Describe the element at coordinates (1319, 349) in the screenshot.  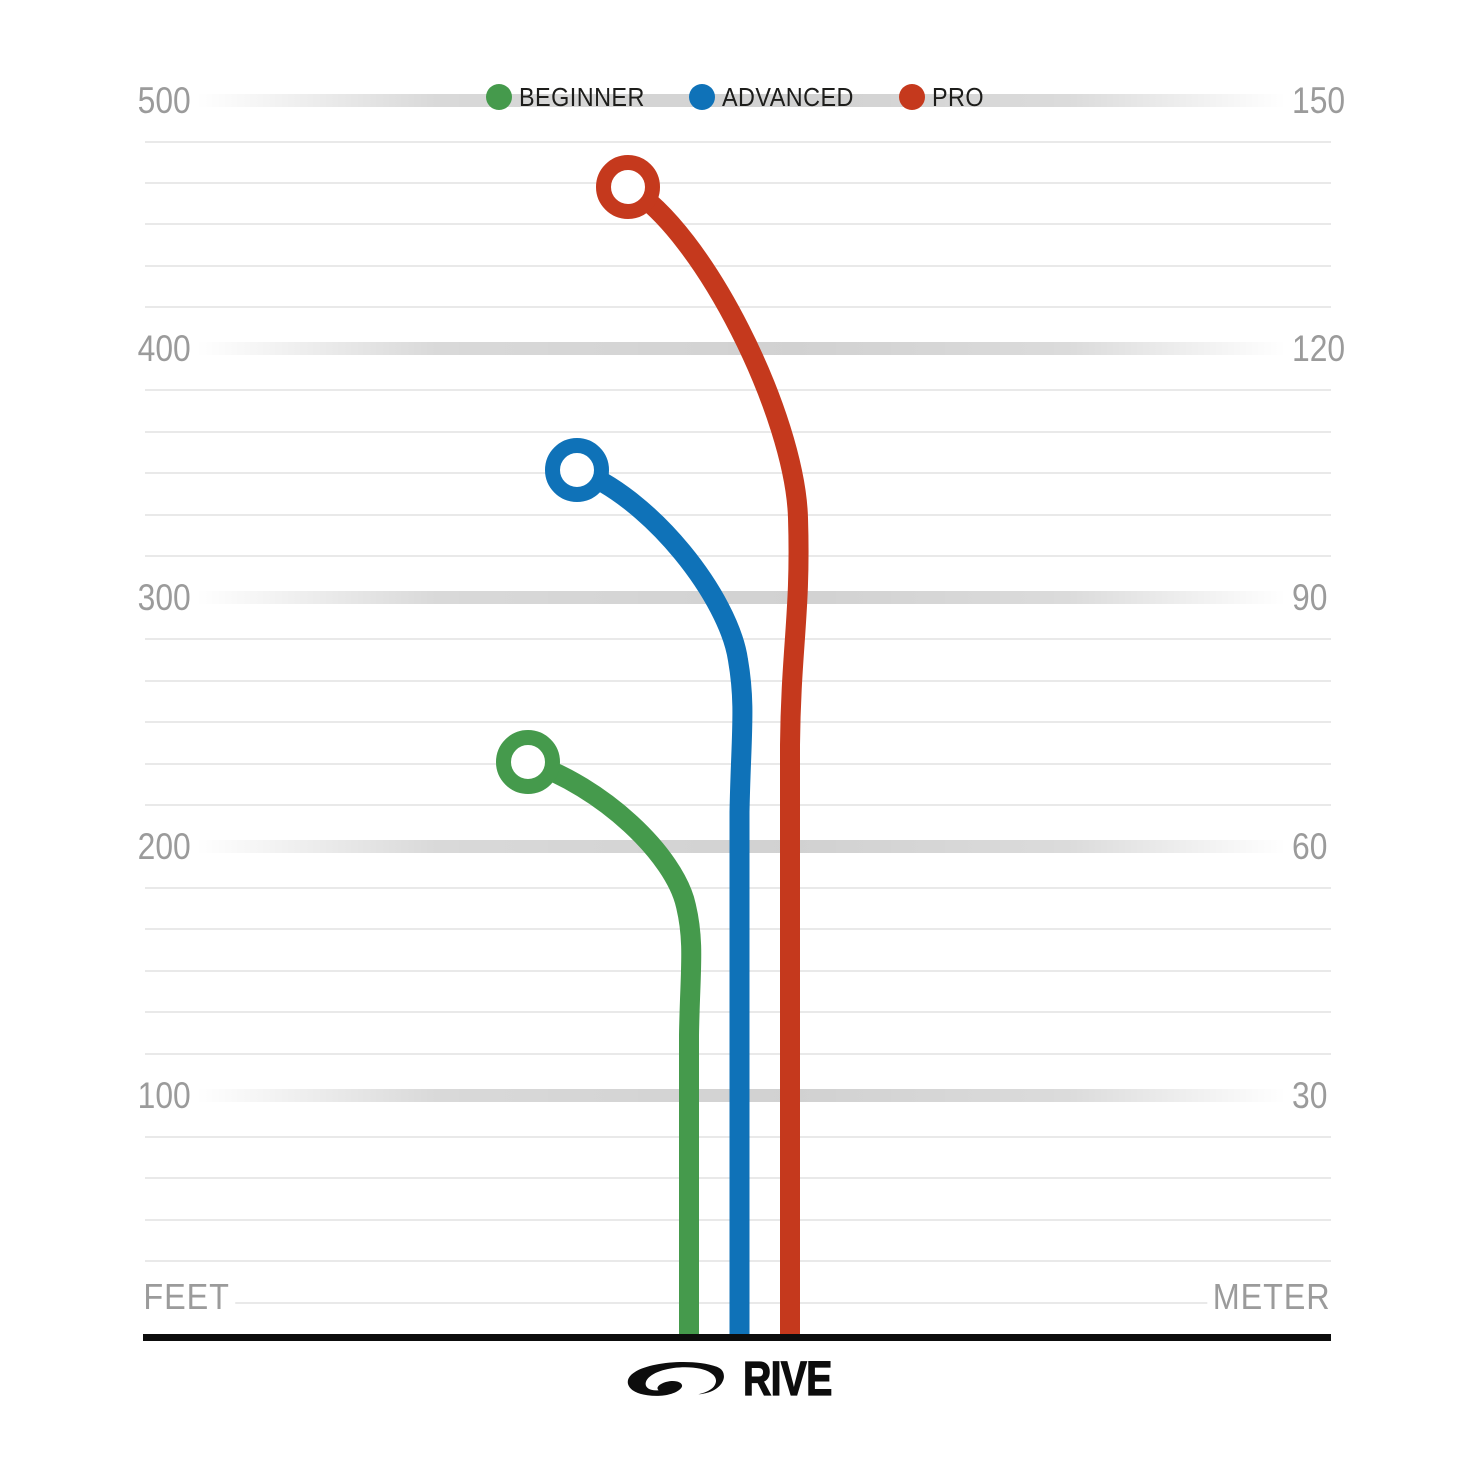
I see `meter-tick-label: 120` at that location.